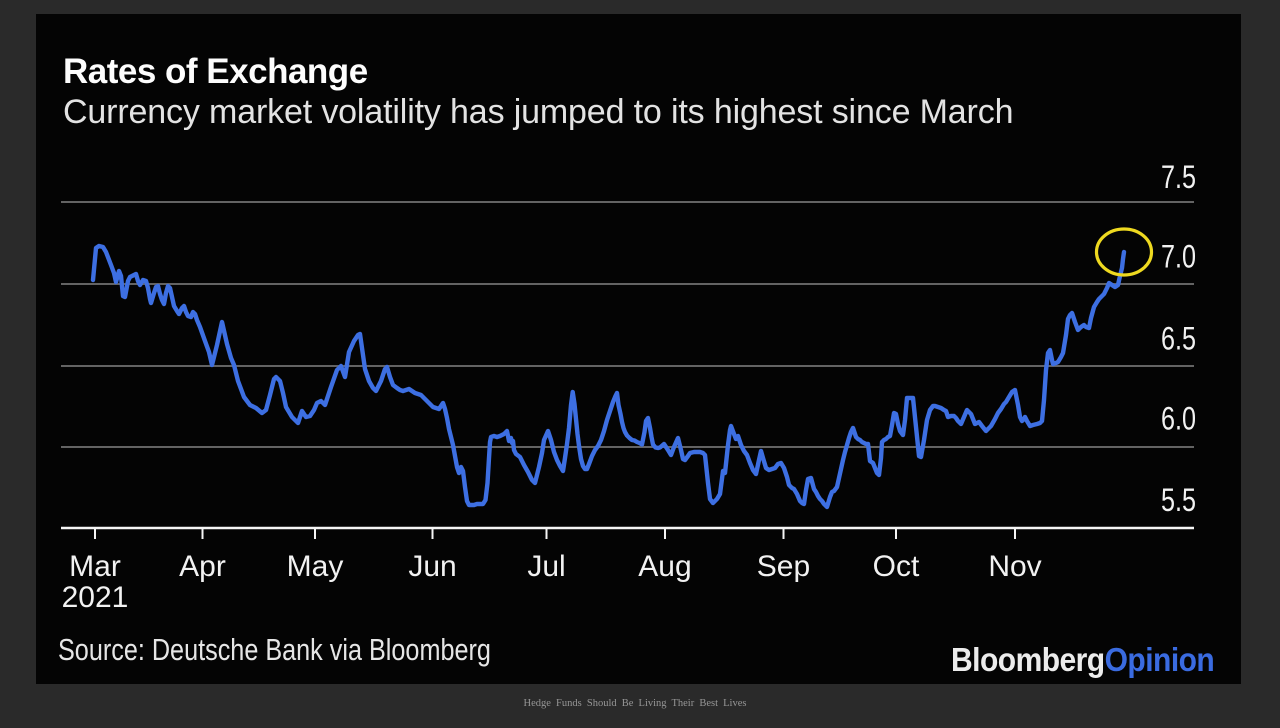 The image size is (1280, 728). What do you see at coordinates (1014, 566) in the screenshot?
I see `svg-text: Nov` at bounding box center [1014, 566].